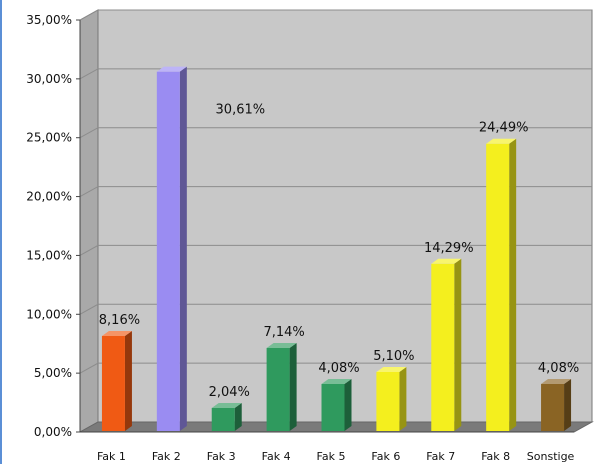 This screenshot has width=598, height=466. I want to click on y-tick-label: 20,00%, so click(49, 197).